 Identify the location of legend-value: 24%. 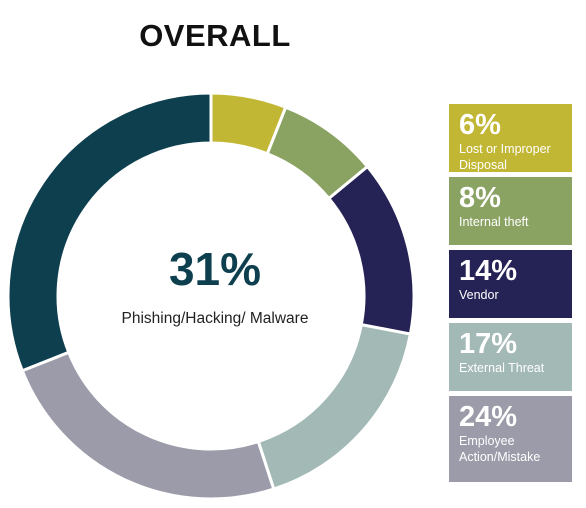
(488, 417).